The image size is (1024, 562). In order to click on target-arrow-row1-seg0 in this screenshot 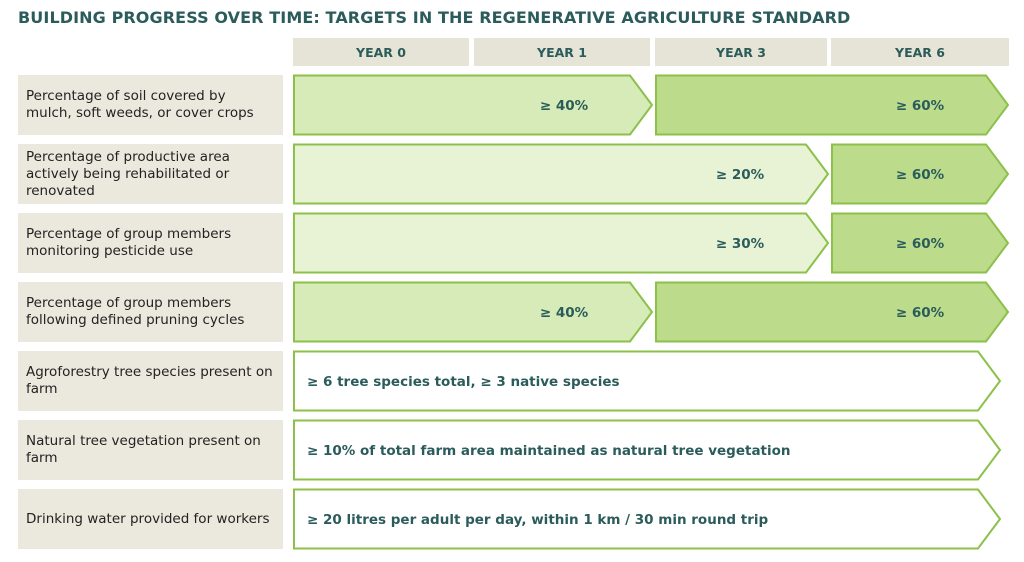, I will do `click(561, 174)`.